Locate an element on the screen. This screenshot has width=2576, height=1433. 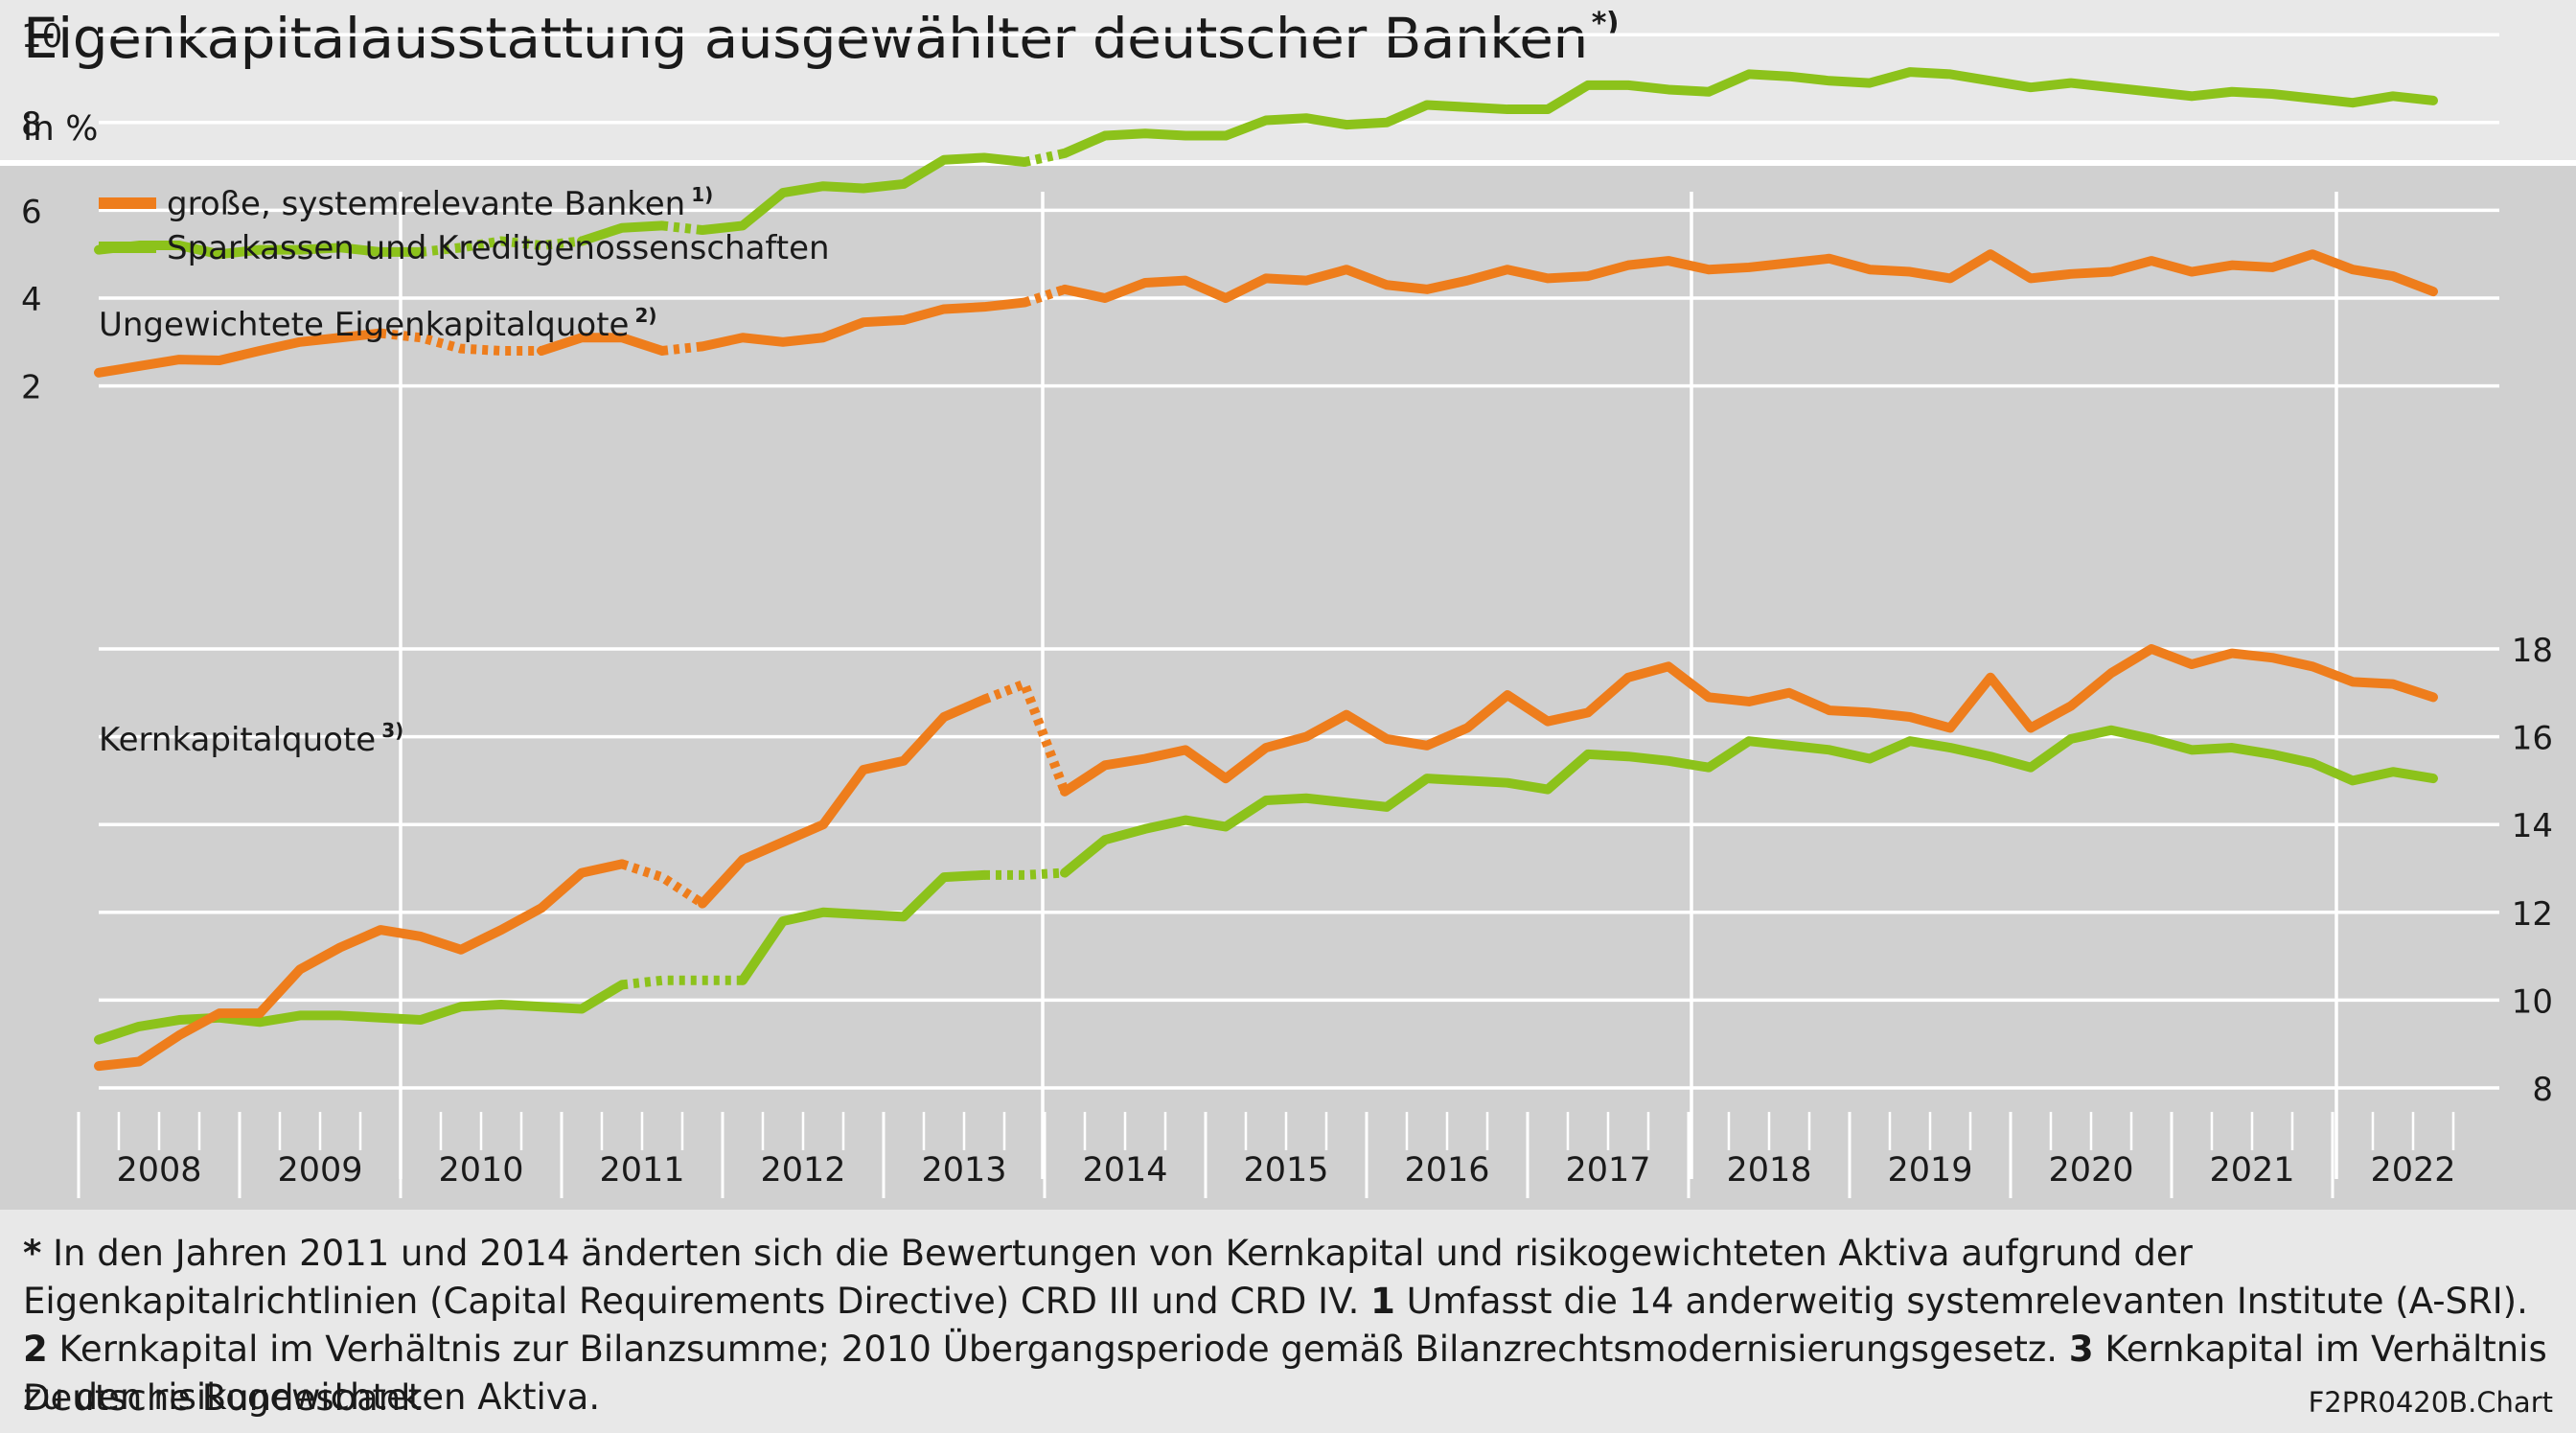
ytick-label-left: 6 is located at coordinates (31, 212).